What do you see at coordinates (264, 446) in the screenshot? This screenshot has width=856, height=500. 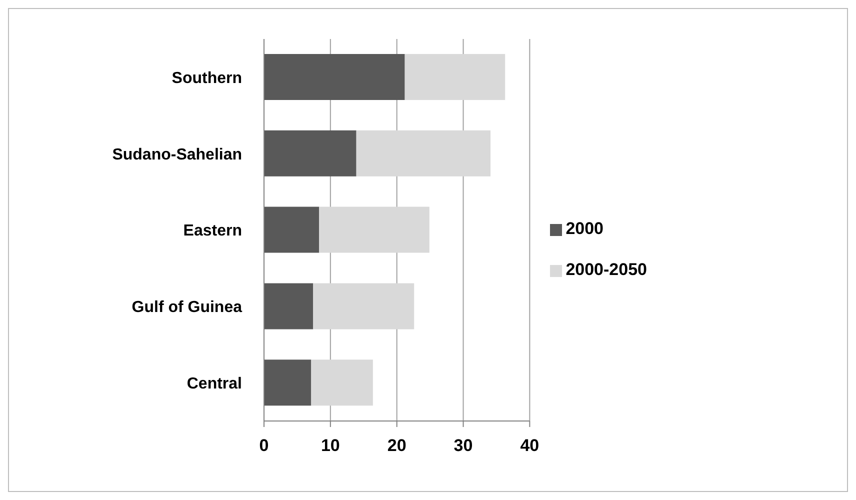 I see `x-tick-label: 0` at bounding box center [264, 446].